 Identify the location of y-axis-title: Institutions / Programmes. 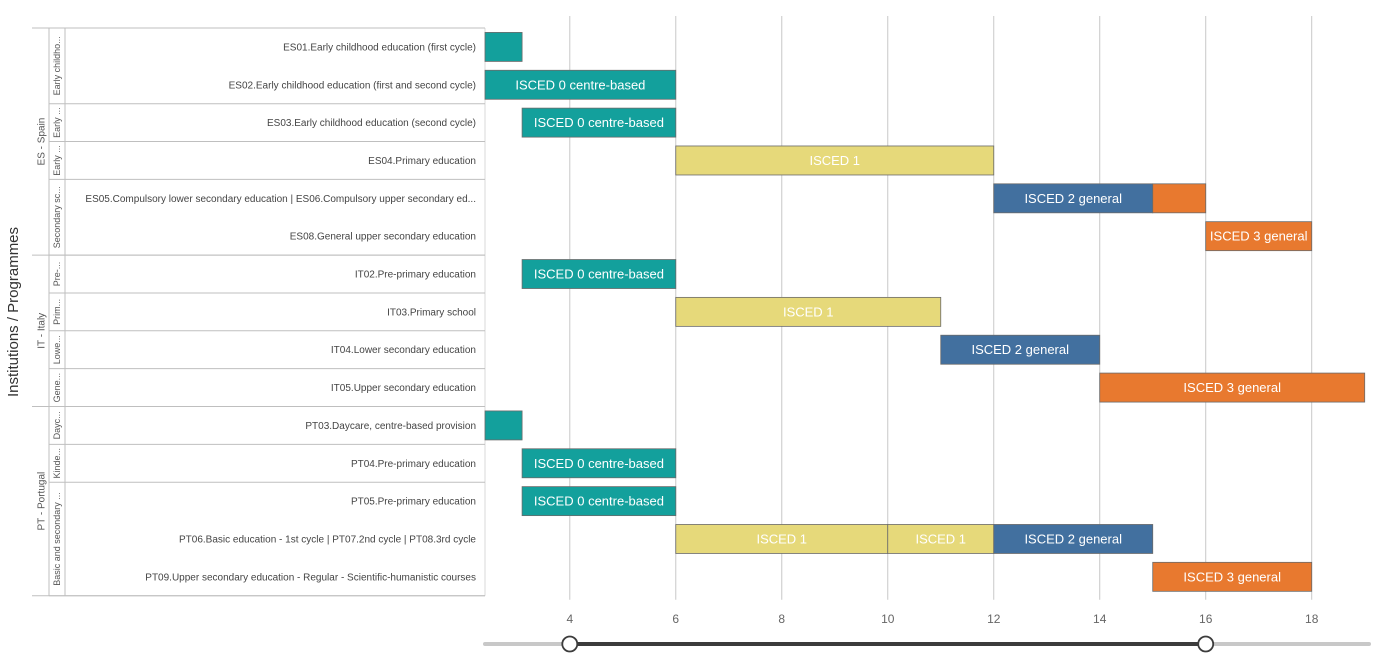
(13, 312).